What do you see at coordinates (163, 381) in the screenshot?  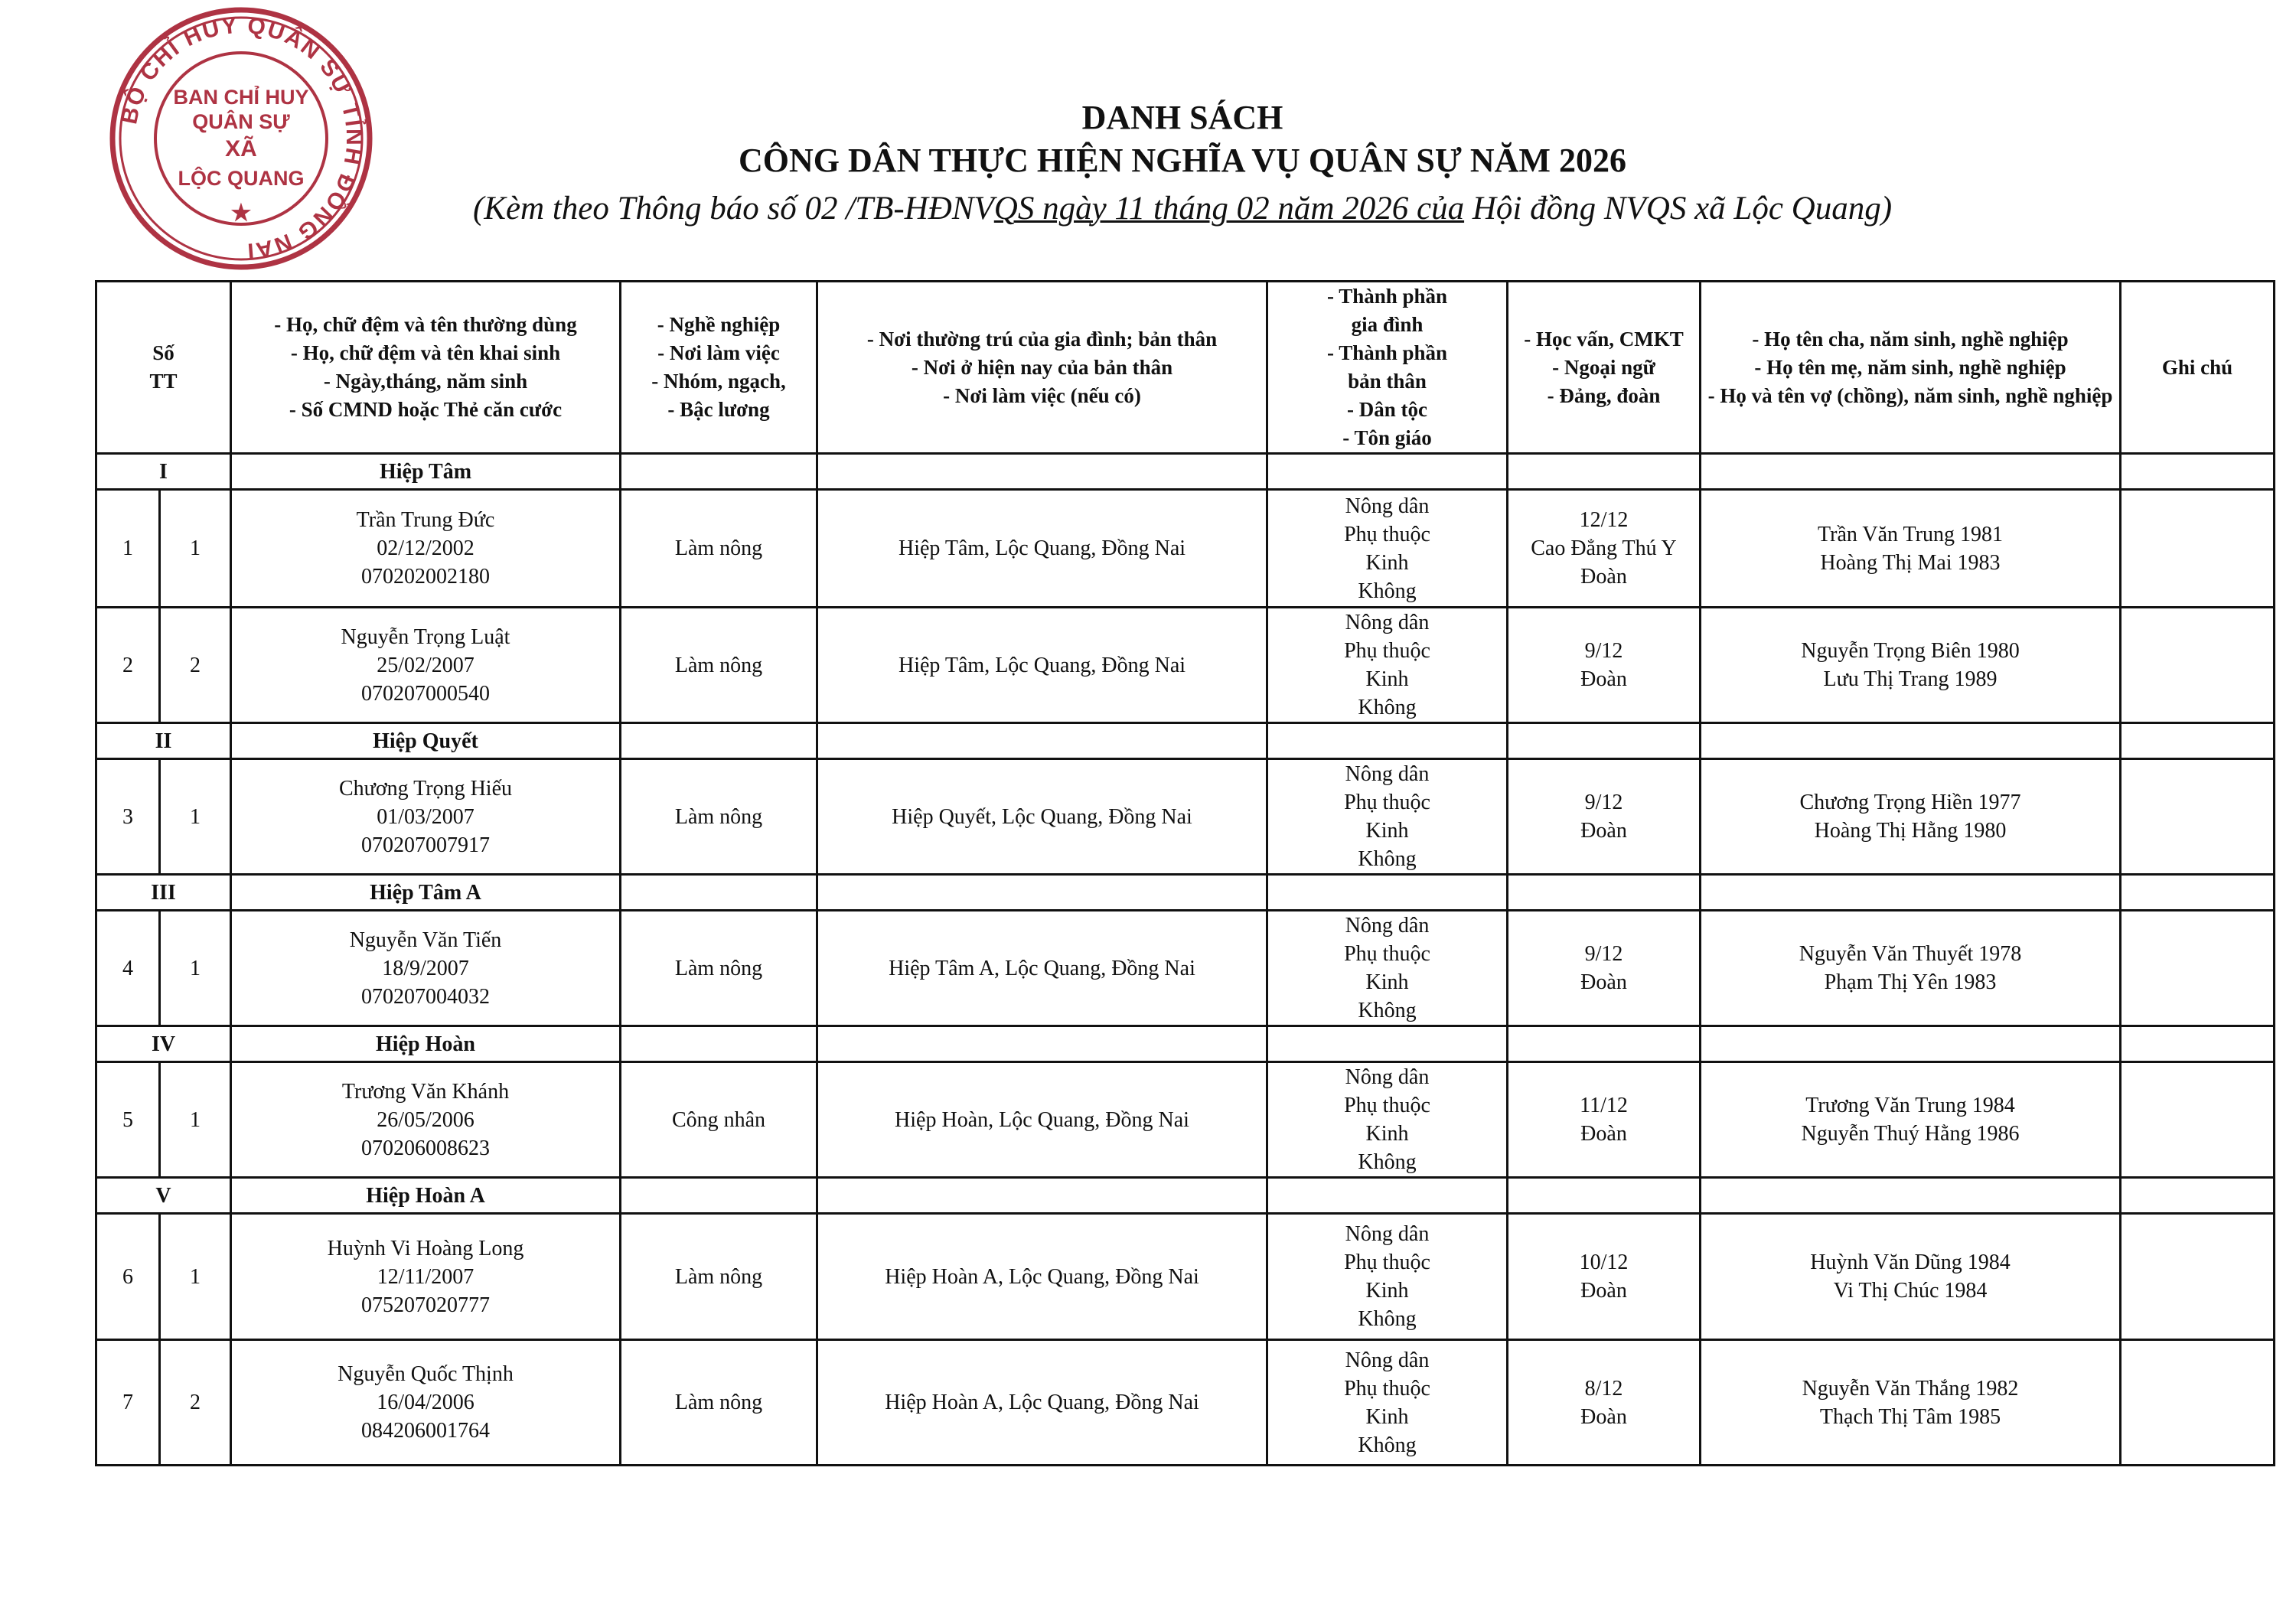 I see `cell-line: TT` at bounding box center [163, 381].